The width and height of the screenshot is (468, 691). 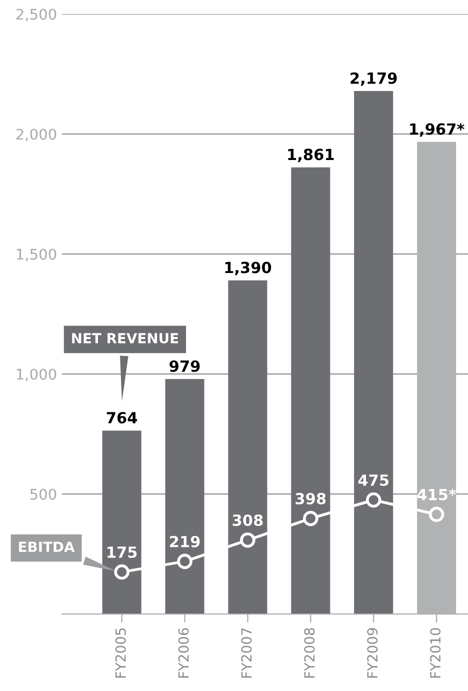 I want to click on y-tick-label: 1,500, so click(x=36, y=255).